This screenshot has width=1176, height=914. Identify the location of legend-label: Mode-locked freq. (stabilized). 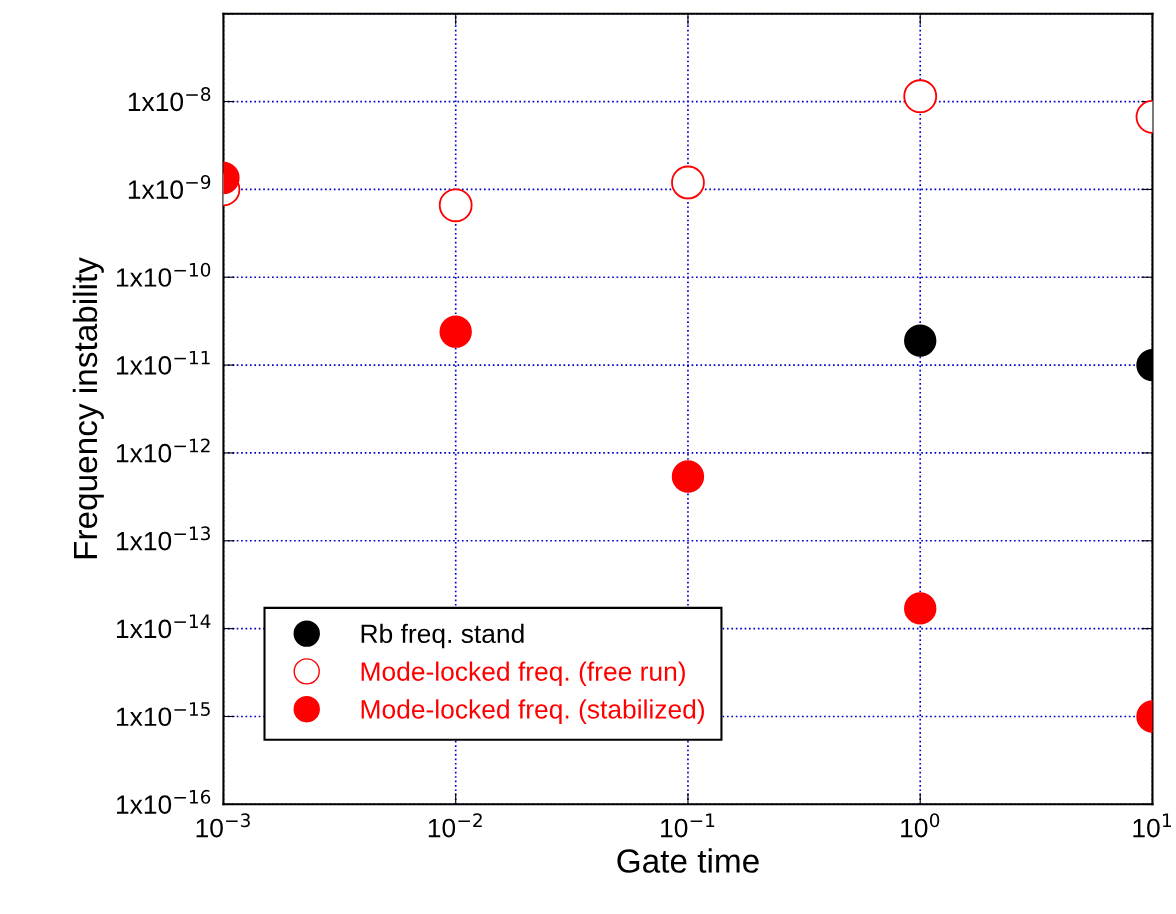
(532, 711).